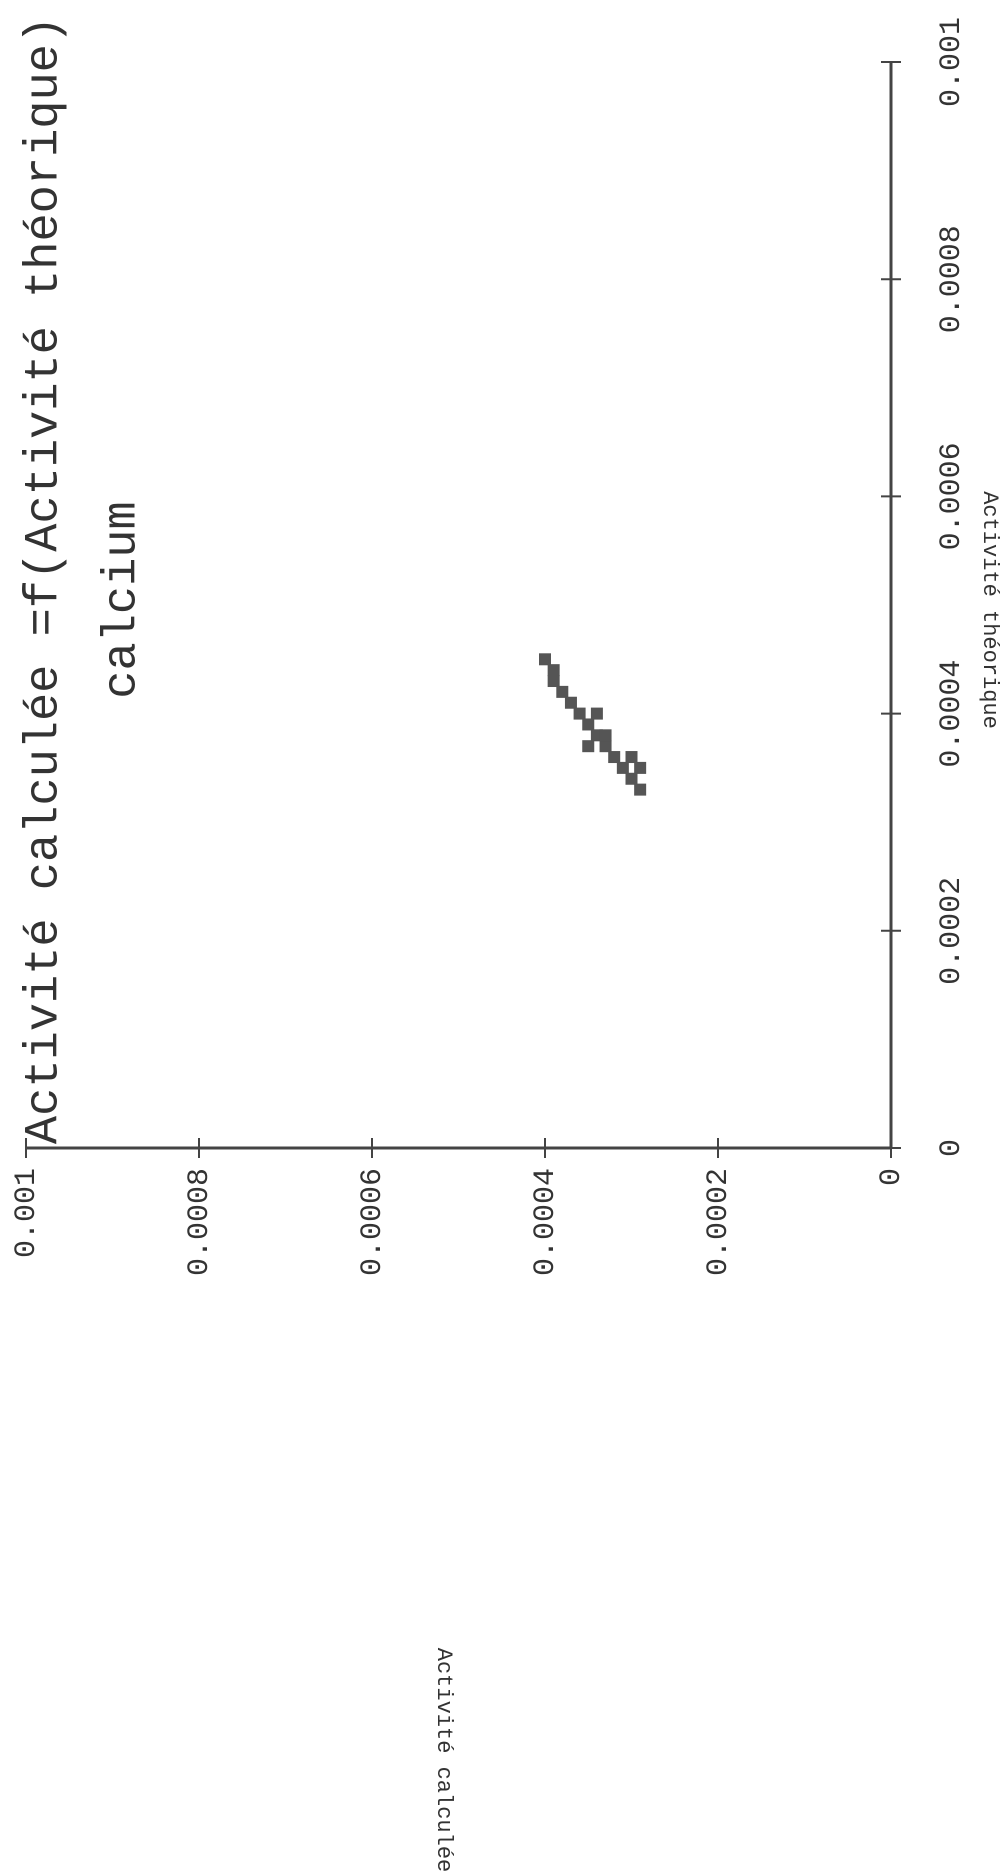  I want to click on y-tick-label: 0.0008, so click(200, 1222).